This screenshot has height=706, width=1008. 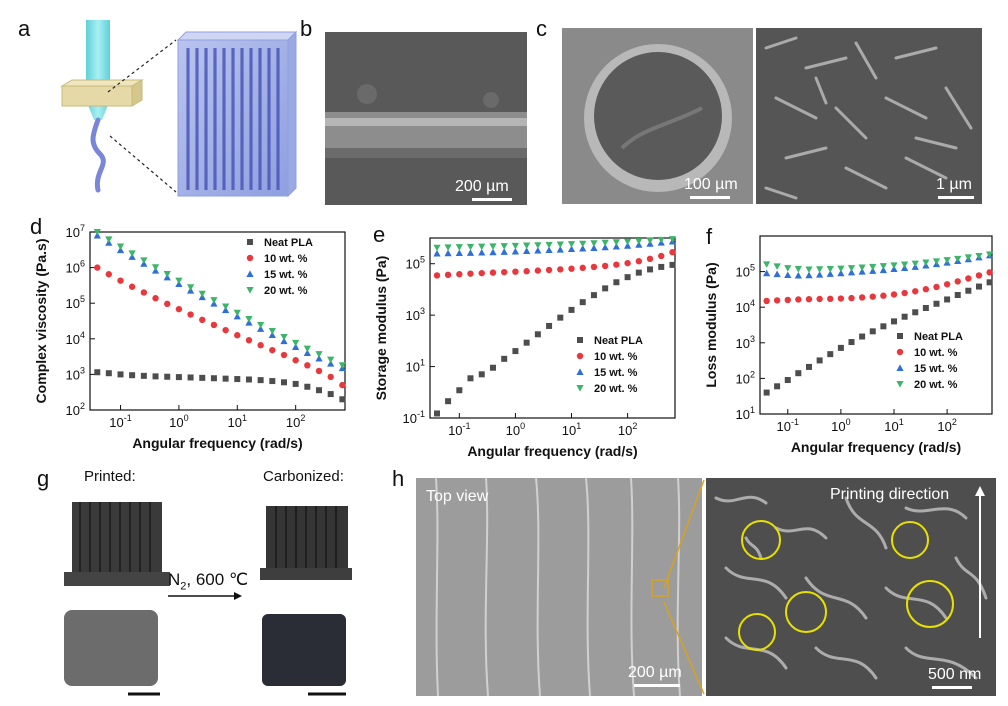 I want to click on x-tick-label-e: 10⁻¹, so click(x=459, y=429).